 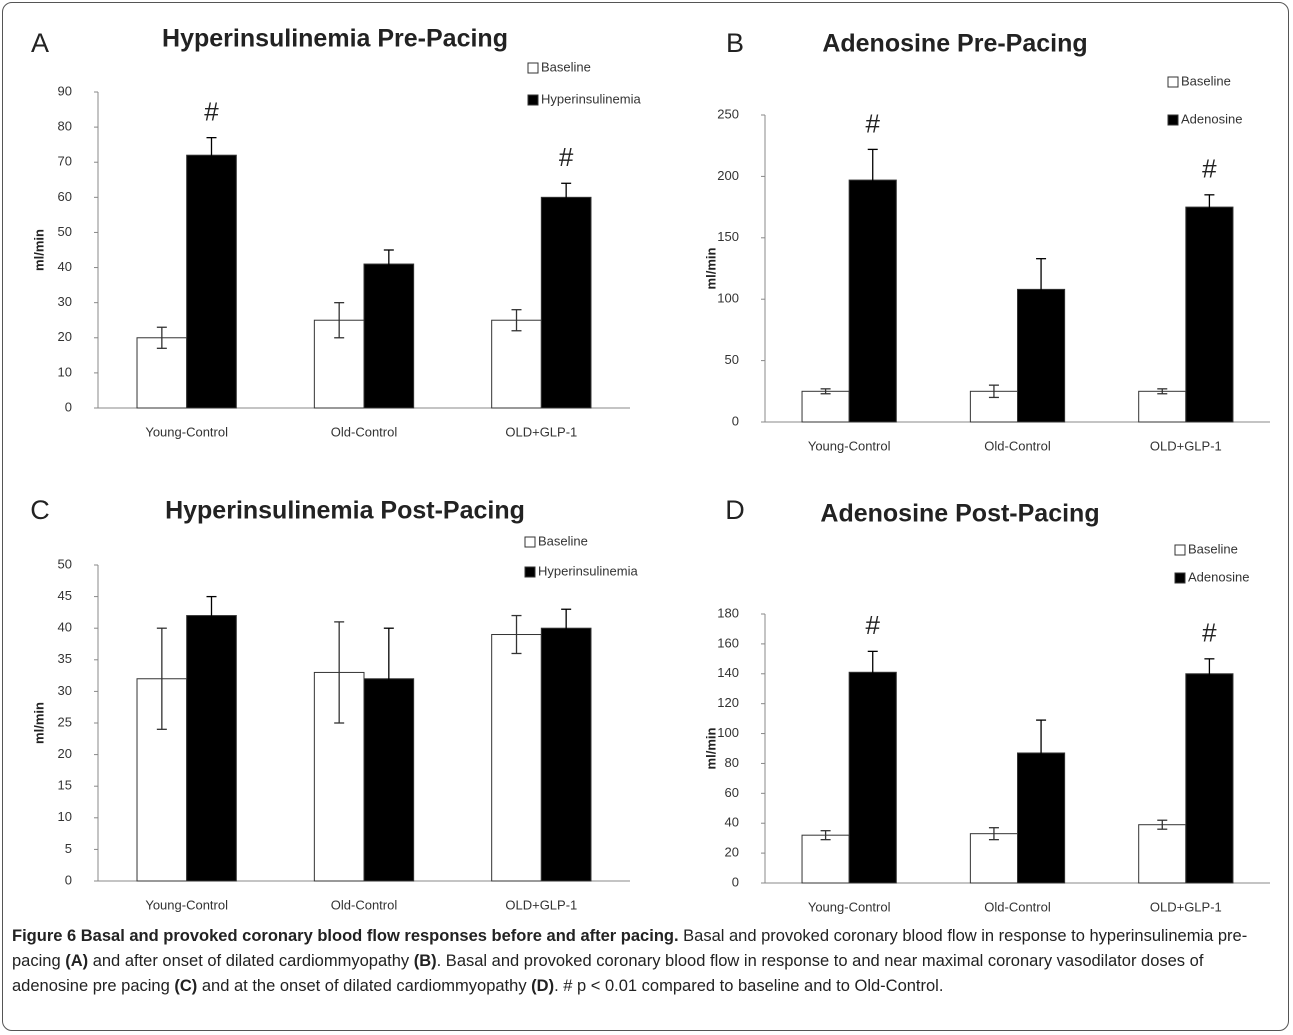 I want to click on panel-letter: D, so click(x=735, y=510).